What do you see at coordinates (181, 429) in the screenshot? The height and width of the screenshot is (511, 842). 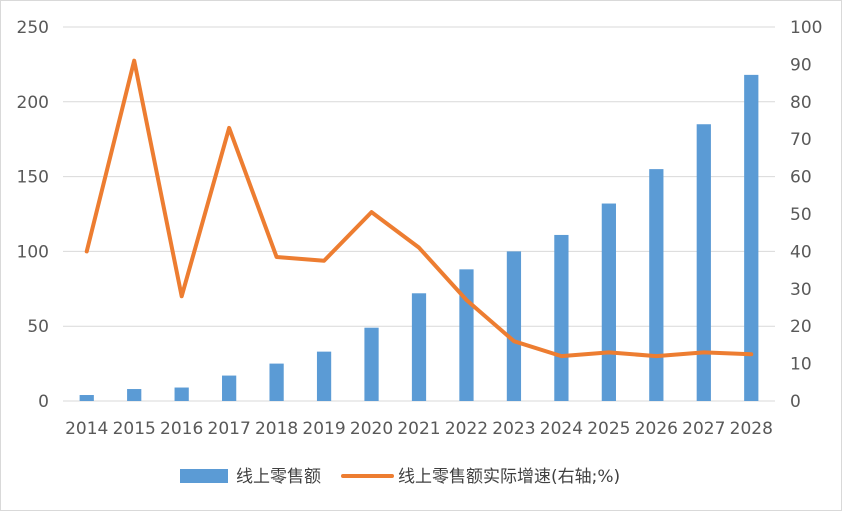 I see `x-tick-label: 2016` at bounding box center [181, 429].